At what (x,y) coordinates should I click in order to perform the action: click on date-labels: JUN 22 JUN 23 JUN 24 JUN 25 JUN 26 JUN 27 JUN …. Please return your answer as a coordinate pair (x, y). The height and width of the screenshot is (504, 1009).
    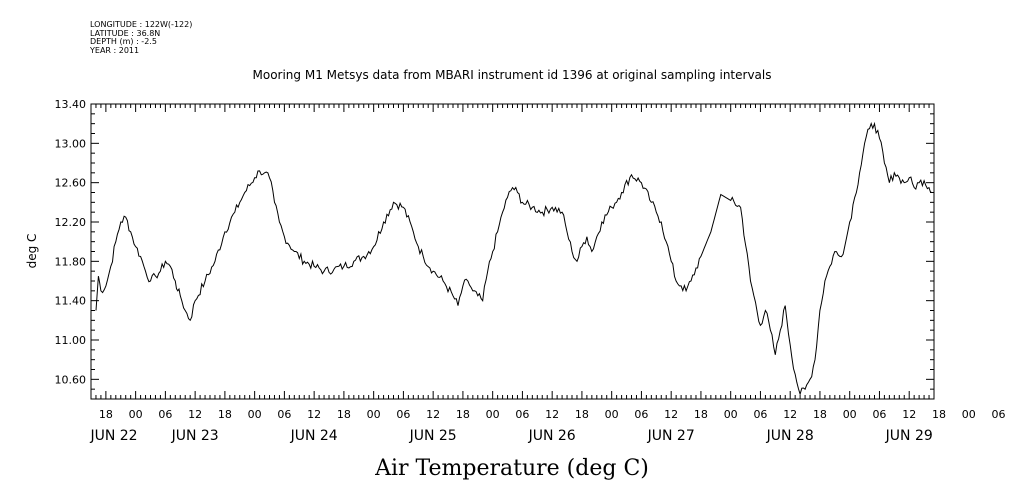
    Looking at the image, I should click on (510, 436).